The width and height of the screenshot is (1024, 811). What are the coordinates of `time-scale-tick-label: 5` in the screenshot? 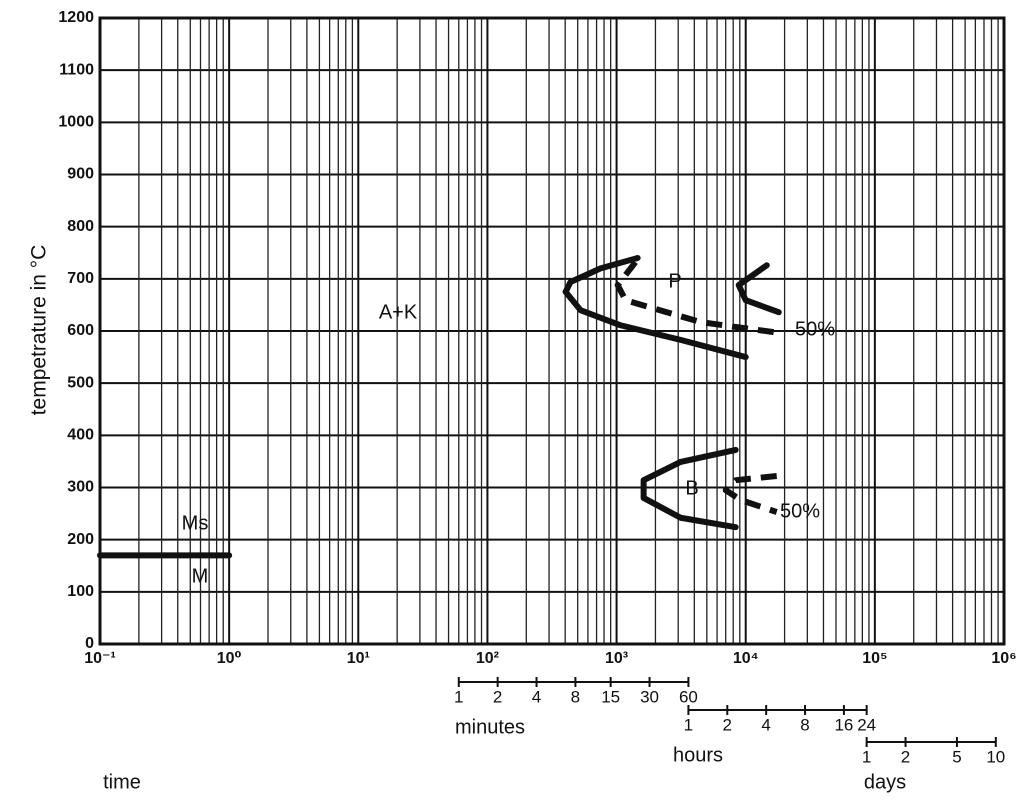 It's located at (956, 756).